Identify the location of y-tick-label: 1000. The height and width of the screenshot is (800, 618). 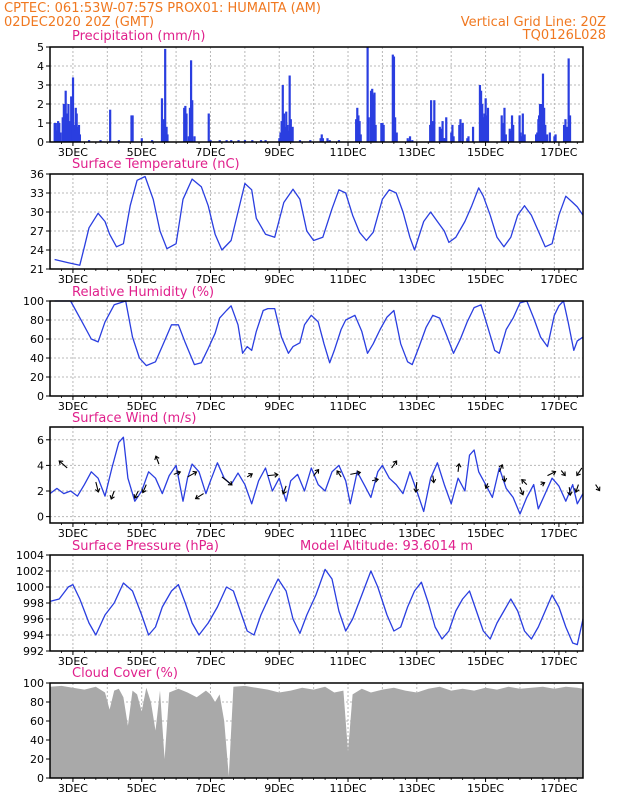
(30, 587).